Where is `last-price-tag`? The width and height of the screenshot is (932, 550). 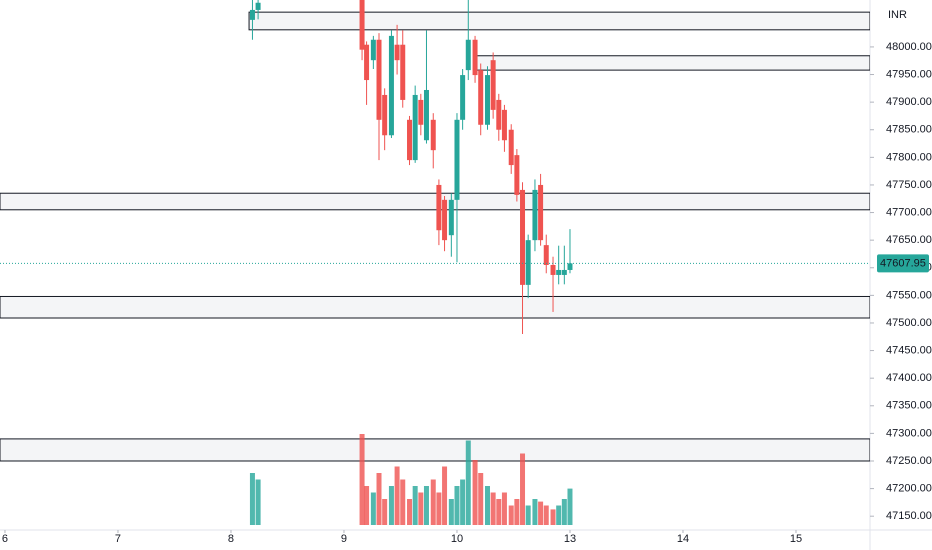
last-price-tag is located at coordinates (903, 263).